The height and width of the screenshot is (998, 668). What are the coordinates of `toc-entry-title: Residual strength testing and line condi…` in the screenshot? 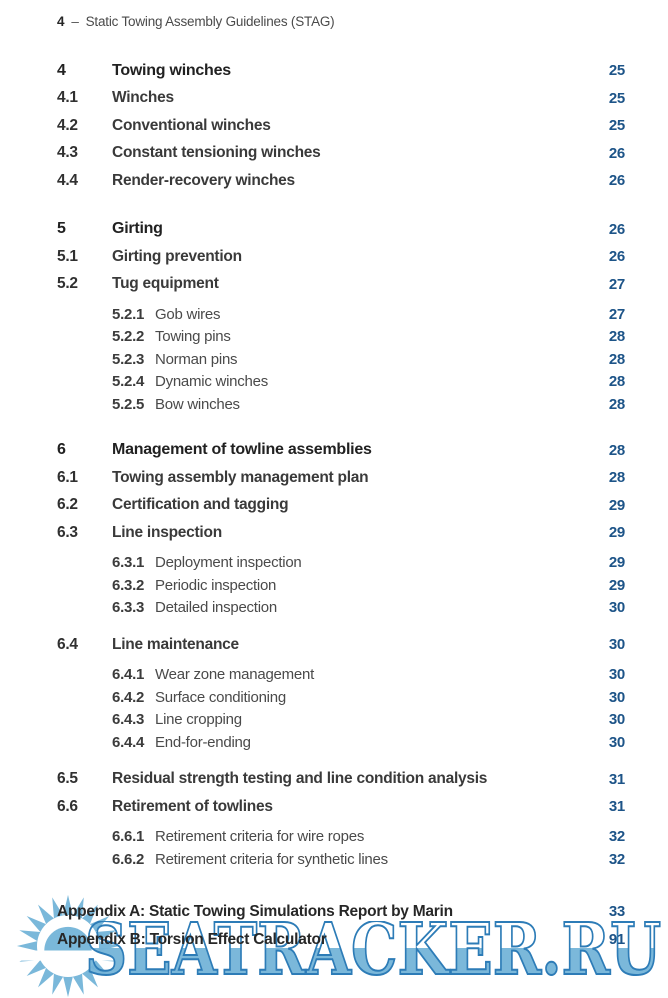 It's located at (300, 779).